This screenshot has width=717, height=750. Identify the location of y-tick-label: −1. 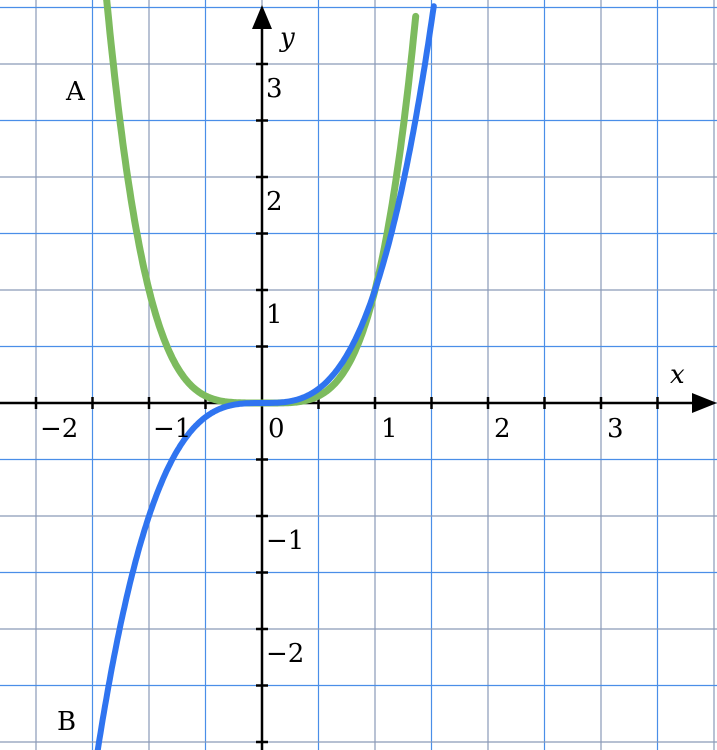
(285, 541).